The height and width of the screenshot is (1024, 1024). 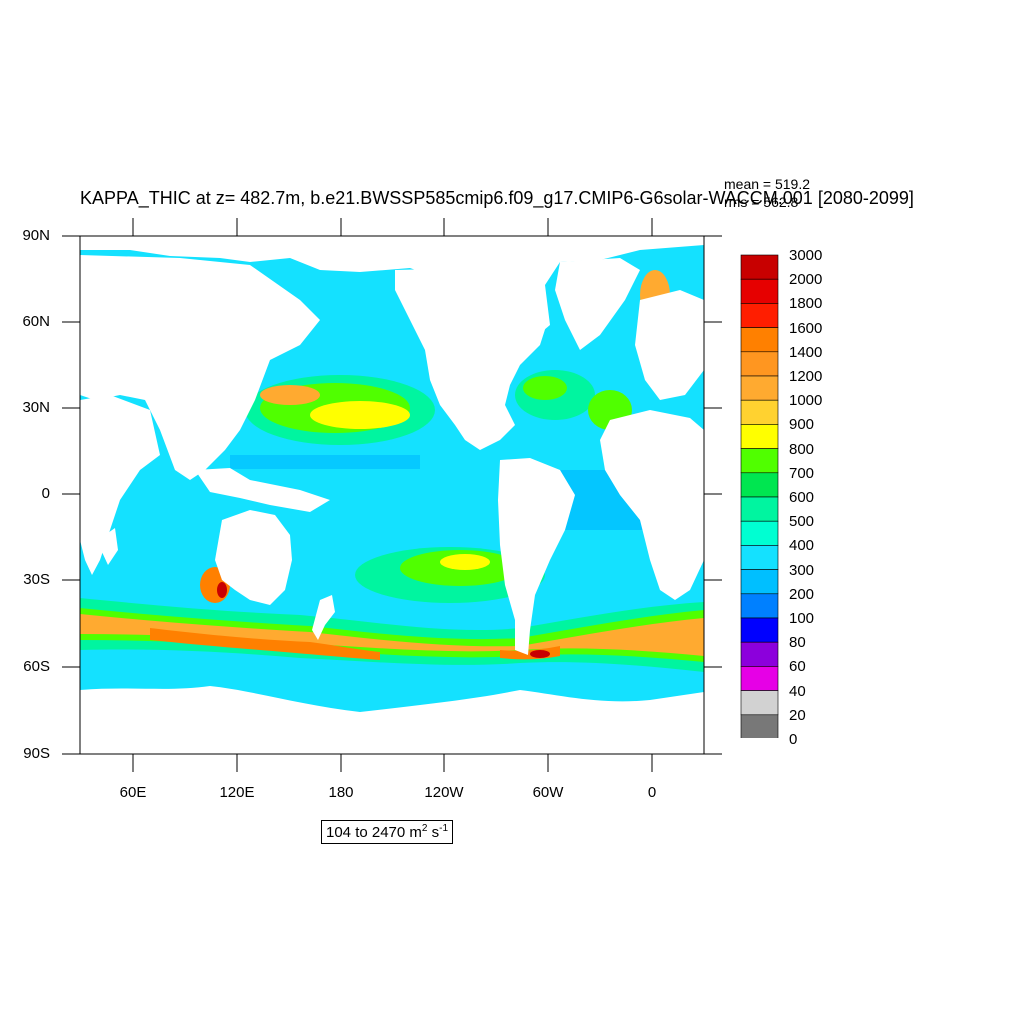 What do you see at coordinates (444, 792) in the screenshot?
I see `lon-label: 120W` at bounding box center [444, 792].